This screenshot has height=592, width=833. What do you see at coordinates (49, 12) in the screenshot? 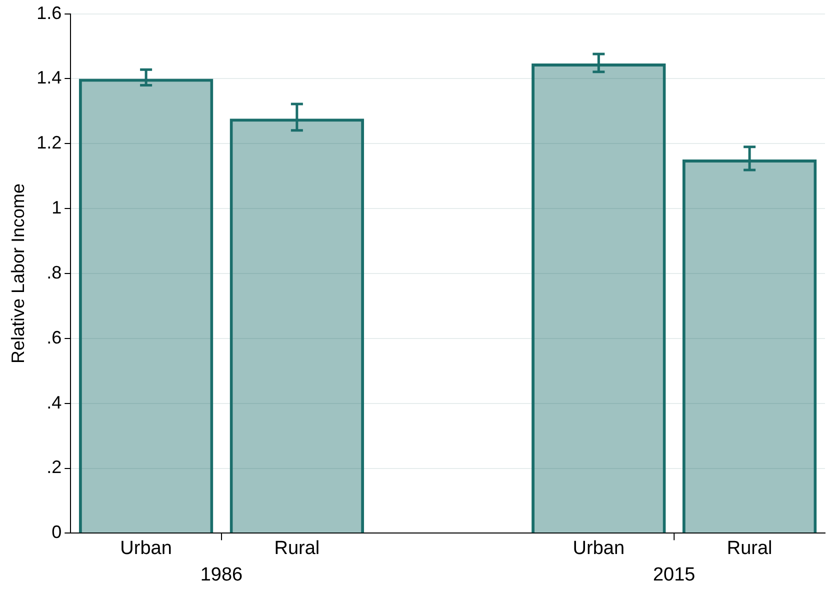
I see `y-tick-label: 1.6` at bounding box center [49, 12].